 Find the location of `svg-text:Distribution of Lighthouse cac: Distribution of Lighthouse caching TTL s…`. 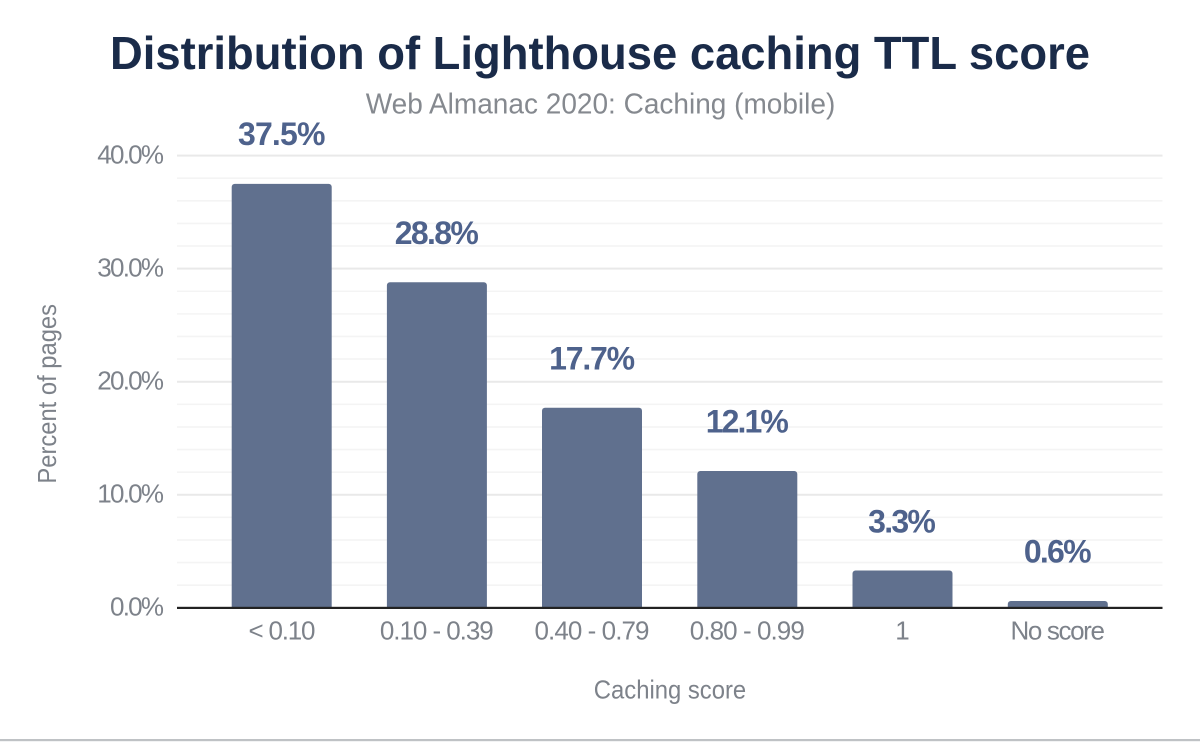

svg-text:Distribution of Lighthouse cac: Distribution of Lighthouse caching TTL s… is located at coordinates (600, 53).